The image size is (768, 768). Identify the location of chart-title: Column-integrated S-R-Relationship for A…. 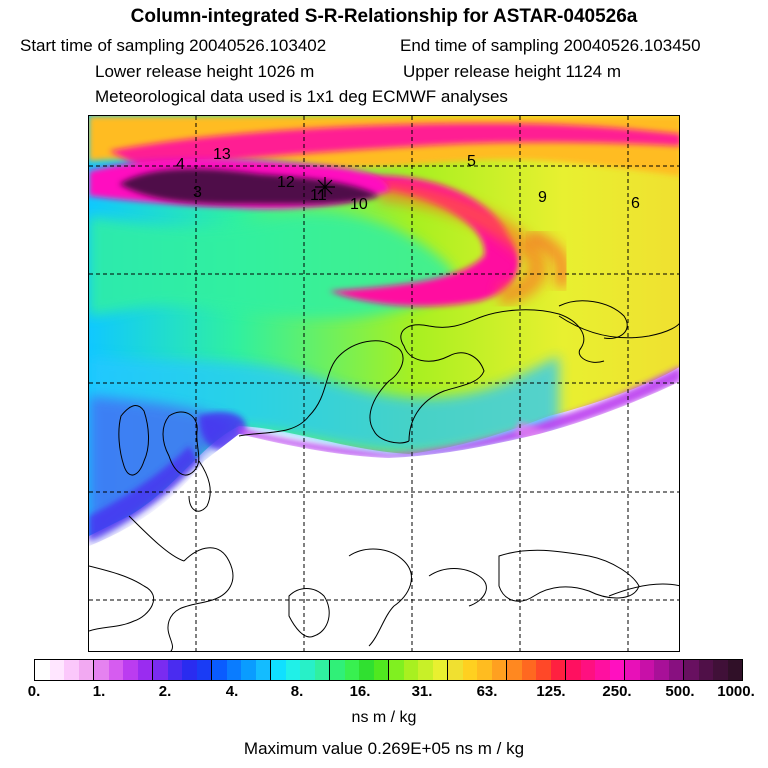
(384, 16).